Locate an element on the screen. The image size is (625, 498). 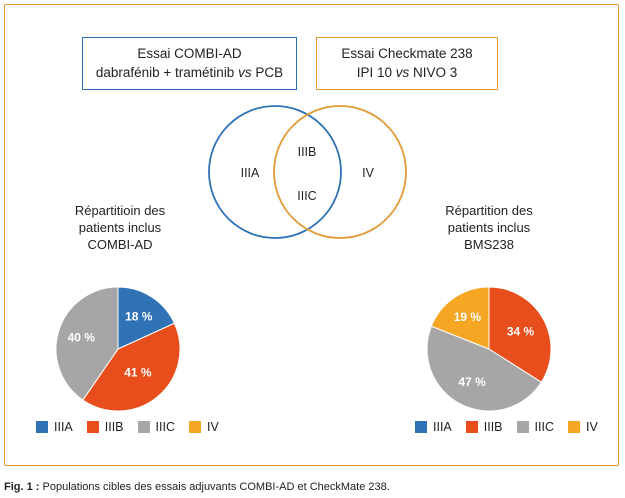
combi-pie-title-line: patients inclus is located at coordinates (120, 227).